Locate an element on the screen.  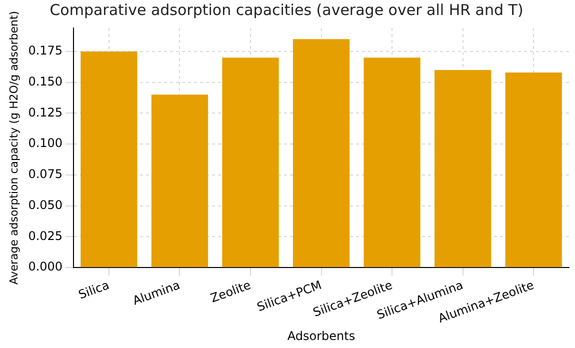
x-axis-title: Adsorbents is located at coordinates (321, 335).